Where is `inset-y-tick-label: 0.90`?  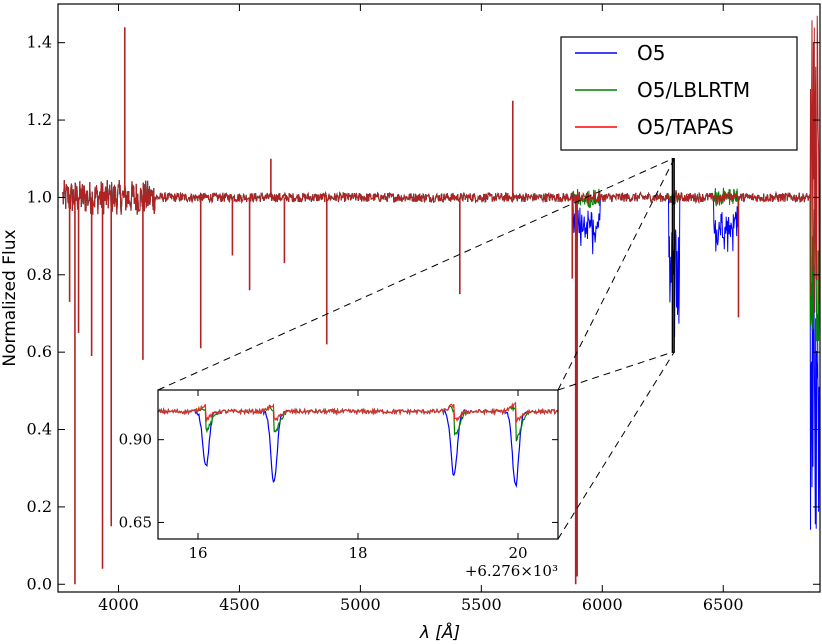 inset-y-tick-label: 0.90 is located at coordinates (135, 440).